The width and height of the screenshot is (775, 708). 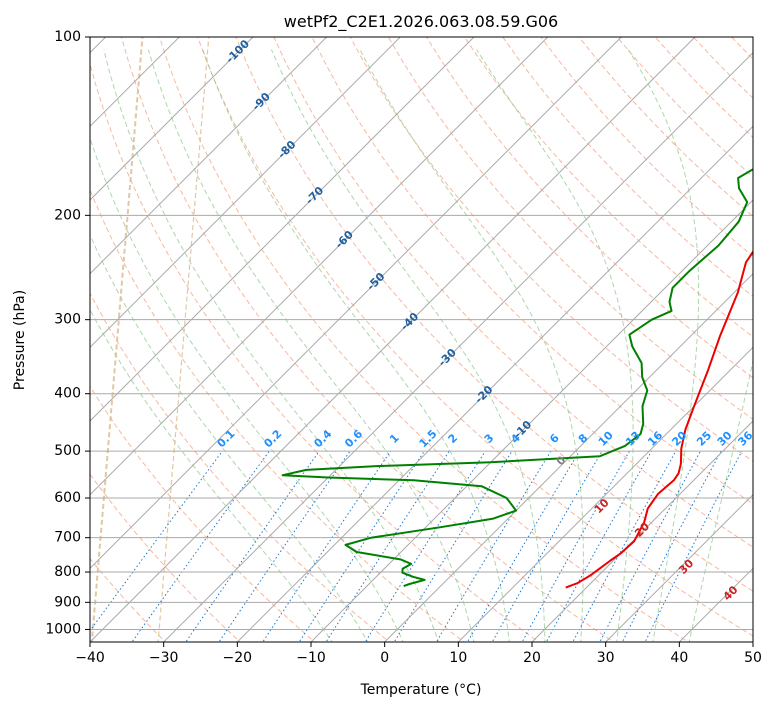 I want to click on mixing-ratio-label: 10, so click(x=606, y=438).